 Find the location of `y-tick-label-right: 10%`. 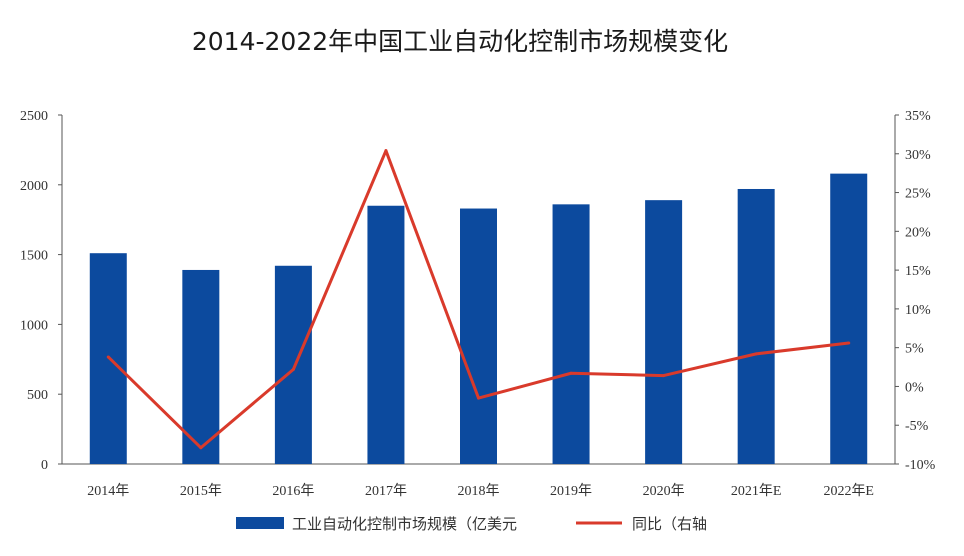

y-tick-label-right: 10% is located at coordinates (918, 310).